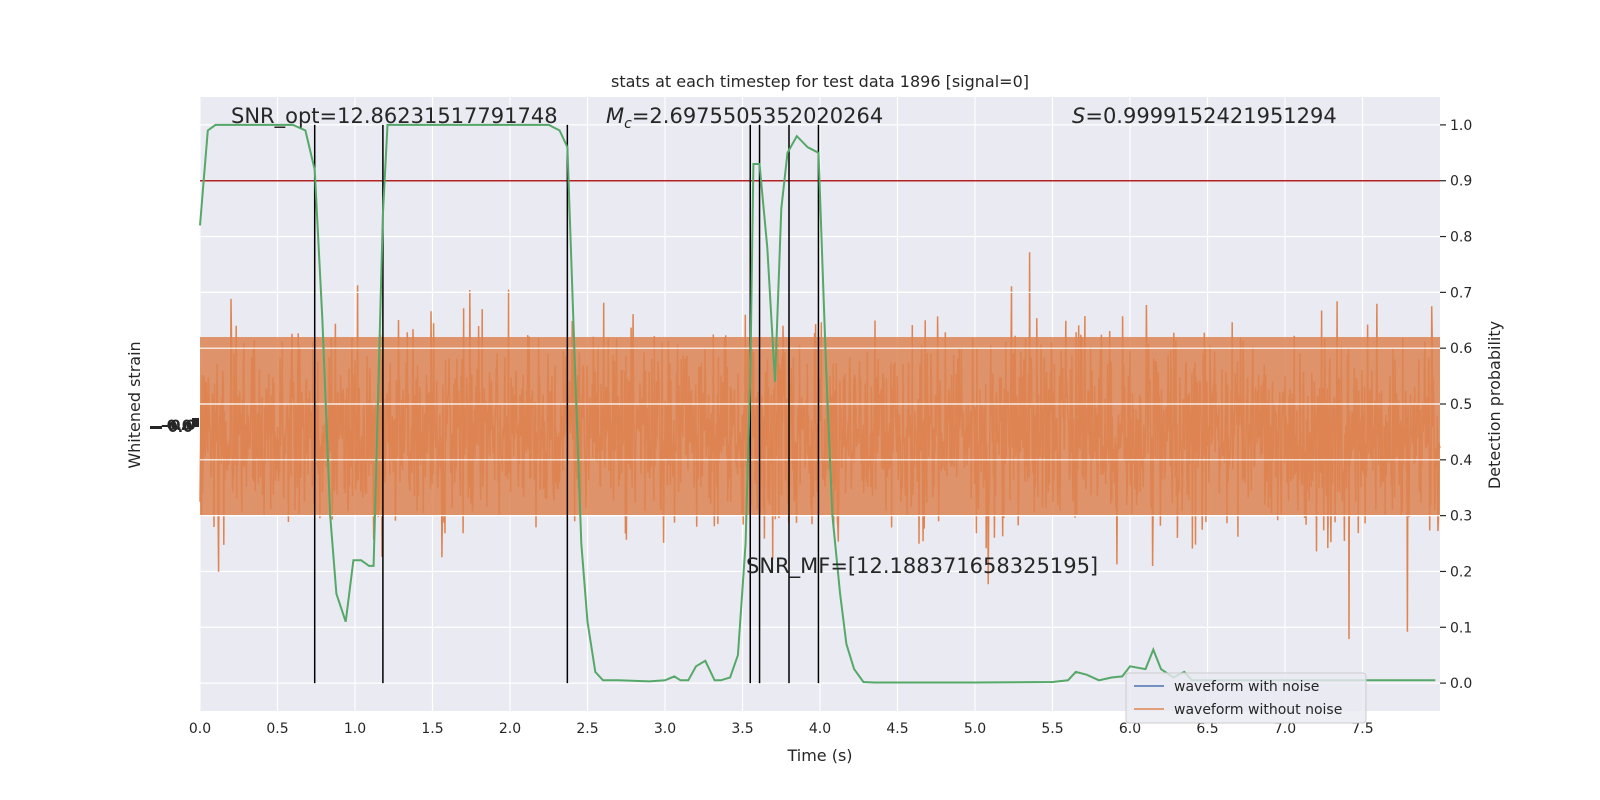  I want to click on y-tick-label: 0.5, so click(1461, 405).